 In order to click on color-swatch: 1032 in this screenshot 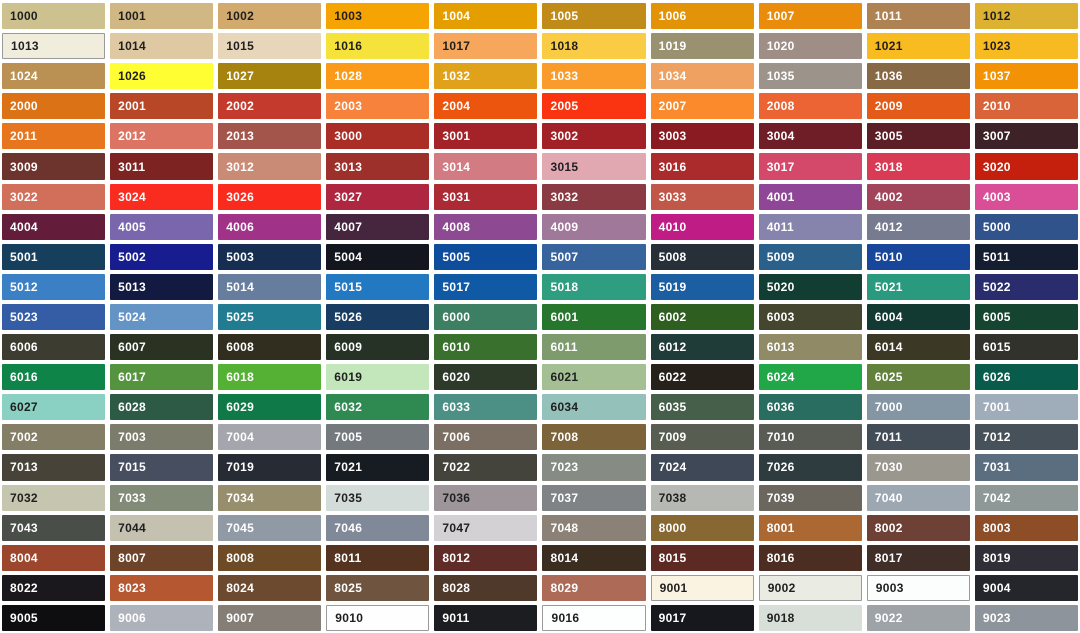, I will do `click(486, 76)`.